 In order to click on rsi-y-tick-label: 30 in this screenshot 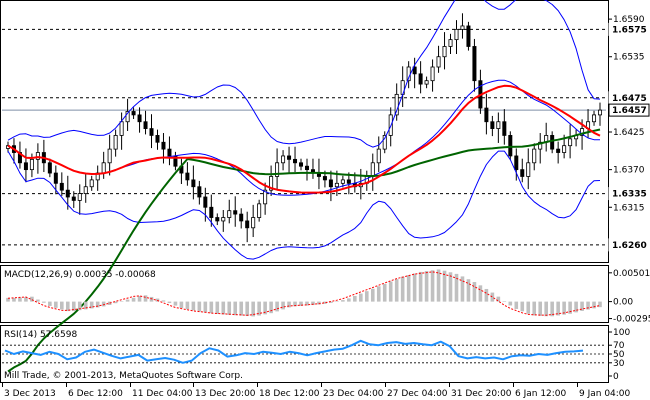, I will do `click(619, 364)`.